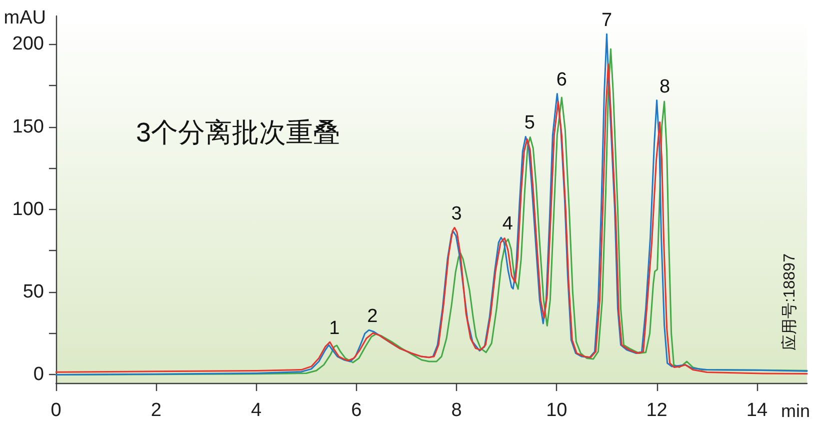  Describe the element at coordinates (665, 87) in the screenshot. I see `annotation: 8` at that location.